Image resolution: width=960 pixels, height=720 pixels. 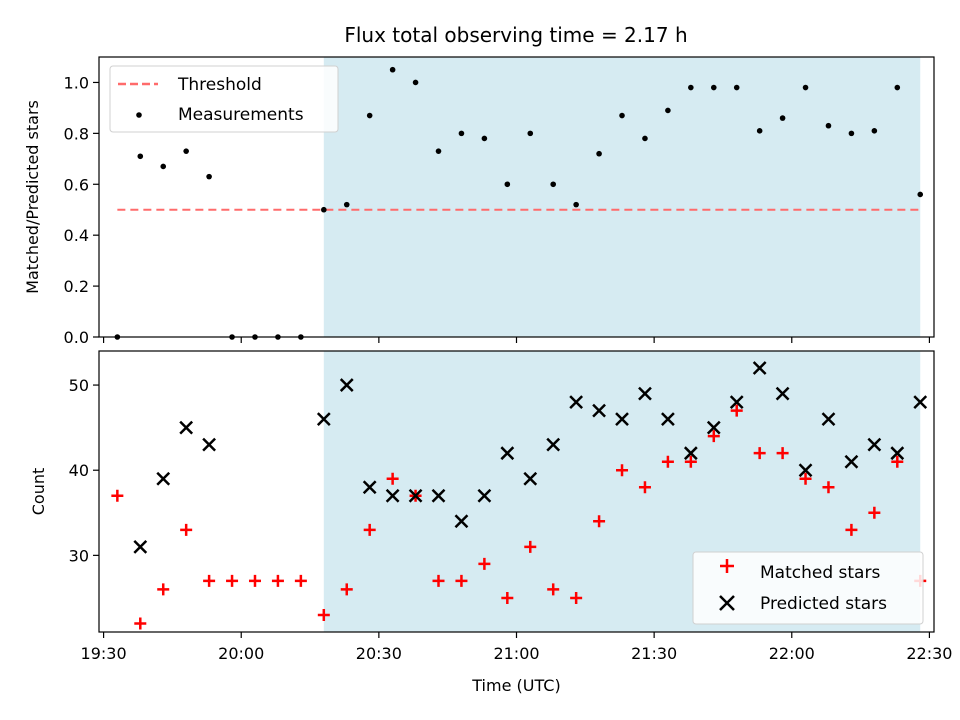 What do you see at coordinates (516, 647) in the screenshot?
I see `count-x-ticks: 19:30 20:00 20:30 21:00 21:30 22:00 22:30` at bounding box center [516, 647].